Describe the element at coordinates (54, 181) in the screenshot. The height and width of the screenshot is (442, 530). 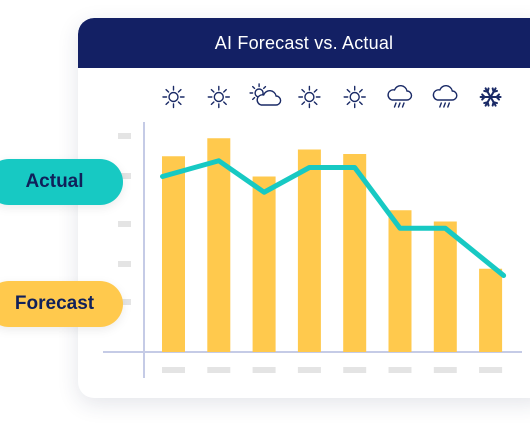
I see `legend-actual-label: Actual` at that location.